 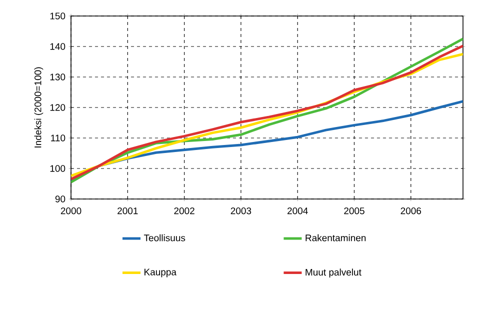 What do you see at coordinates (58, 138) in the screenshot?
I see `y-tick-label: 110` at bounding box center [58, 138].